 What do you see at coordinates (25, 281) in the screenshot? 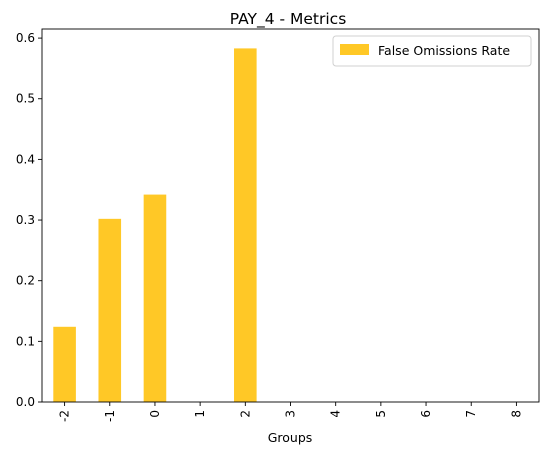
I see `y-tick-label: 0.2` at bounding box center [25, 281].